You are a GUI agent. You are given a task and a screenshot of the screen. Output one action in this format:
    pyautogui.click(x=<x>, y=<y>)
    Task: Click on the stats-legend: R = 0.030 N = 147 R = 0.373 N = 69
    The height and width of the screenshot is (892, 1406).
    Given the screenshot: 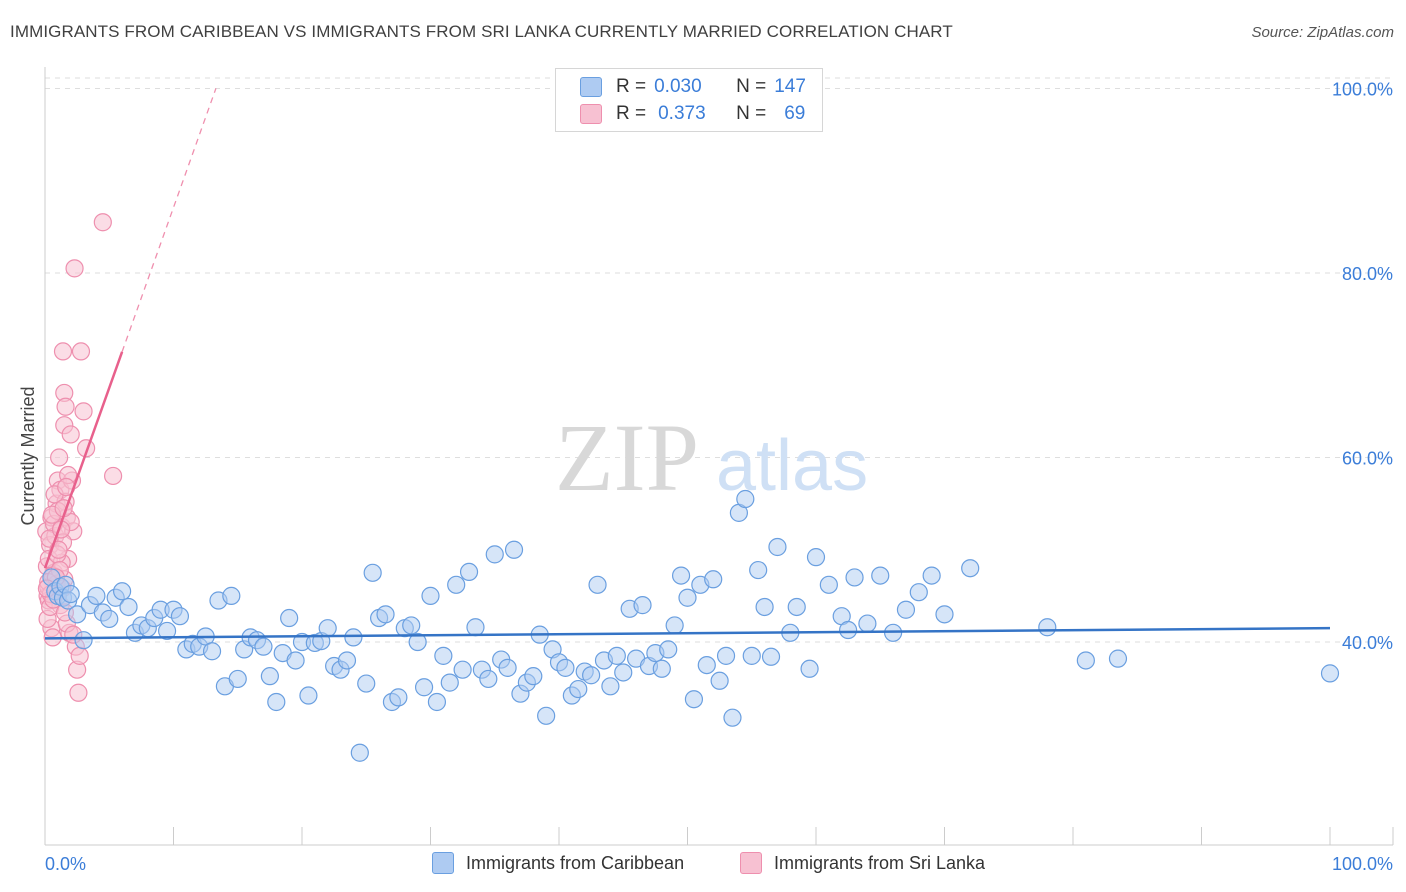 What is the action you would take?
    pyautogui.click(x=689, y=100)
    